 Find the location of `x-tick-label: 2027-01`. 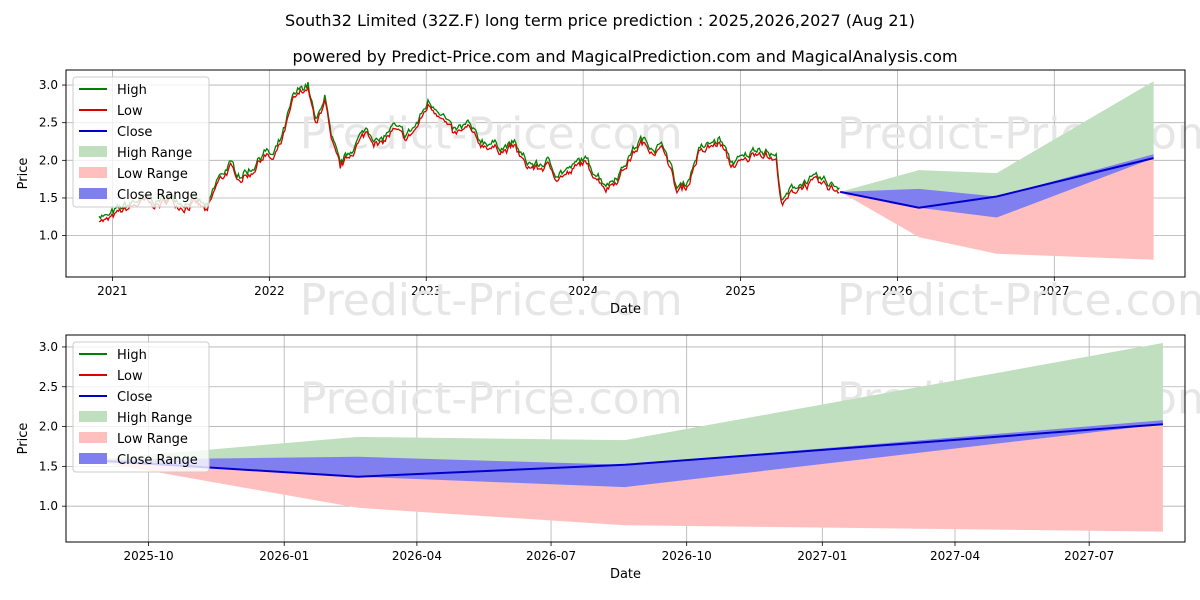

x-tick-label: 2027-01 is located at coordinates (822, 556).